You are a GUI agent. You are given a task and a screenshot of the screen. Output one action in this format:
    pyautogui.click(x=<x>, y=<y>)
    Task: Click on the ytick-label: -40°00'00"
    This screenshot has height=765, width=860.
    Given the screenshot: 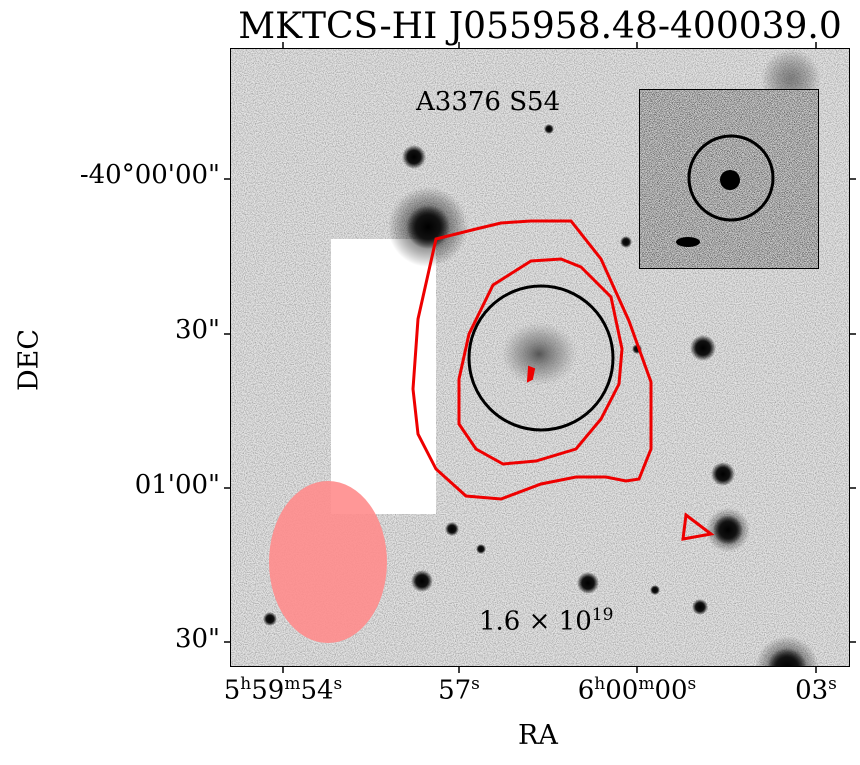 What is the action you would take?
    pyautogui.click(x=149, y=175)
    